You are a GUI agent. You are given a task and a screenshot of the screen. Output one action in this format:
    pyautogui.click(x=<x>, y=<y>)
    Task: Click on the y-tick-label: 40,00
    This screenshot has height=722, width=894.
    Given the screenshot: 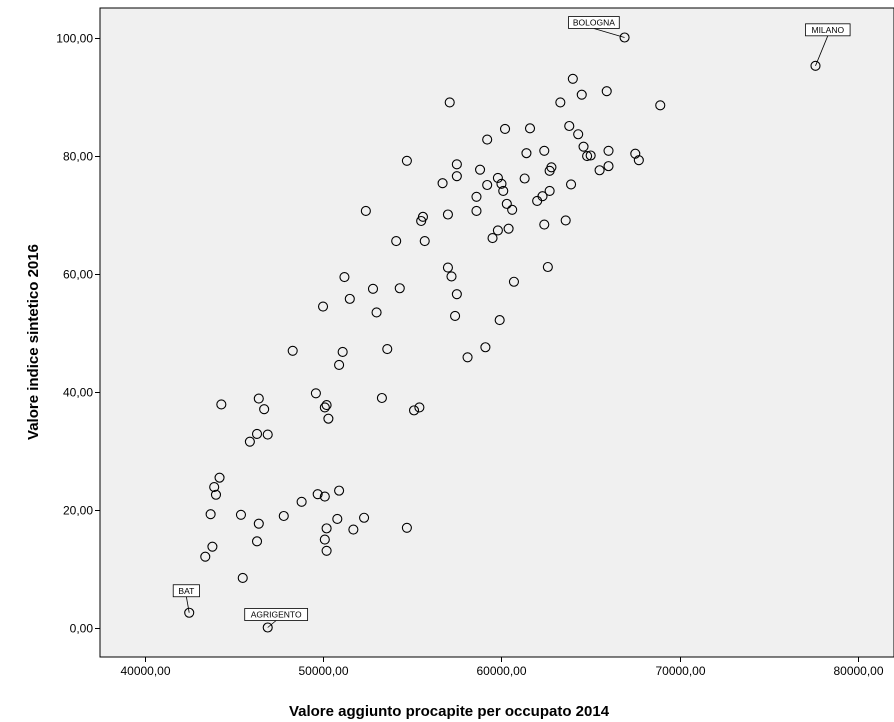 What is the action you would take?
    pyautogui.click(x=78, y=393)
    